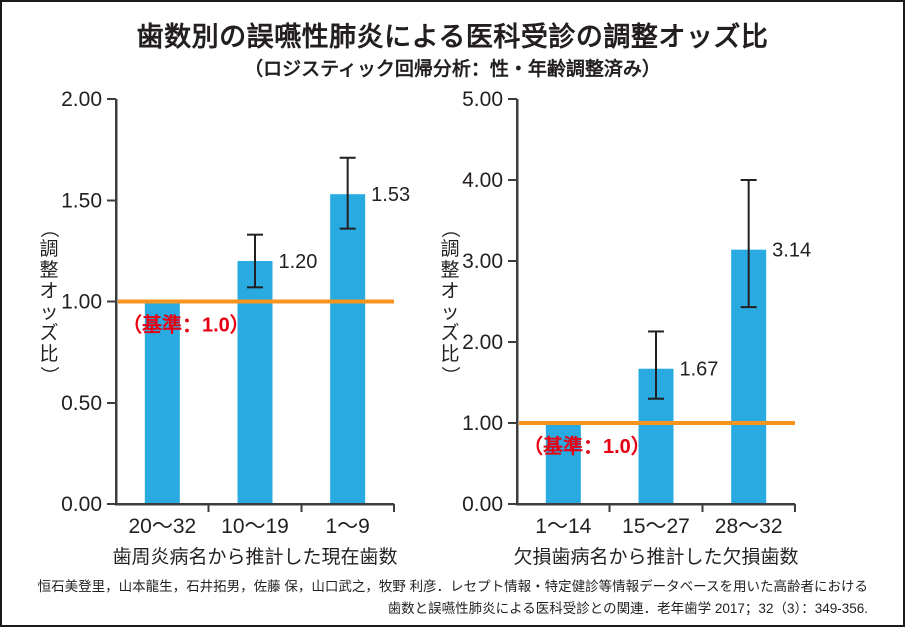 The height and width of the screenshot is (627, 905). Describe the element at coordinates (255, 526) in the screenshot. I see `x-tick-label: 10〜19` at that location.